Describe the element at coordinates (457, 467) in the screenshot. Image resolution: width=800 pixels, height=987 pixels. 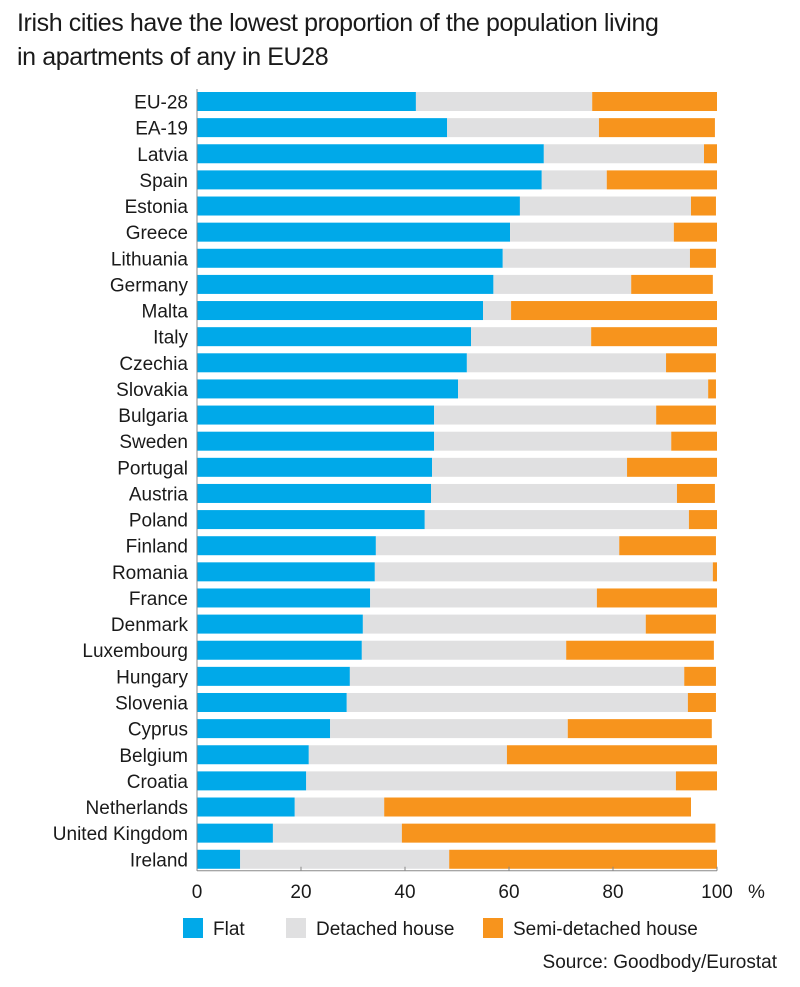
I see `bar-row-portugal` at that location.